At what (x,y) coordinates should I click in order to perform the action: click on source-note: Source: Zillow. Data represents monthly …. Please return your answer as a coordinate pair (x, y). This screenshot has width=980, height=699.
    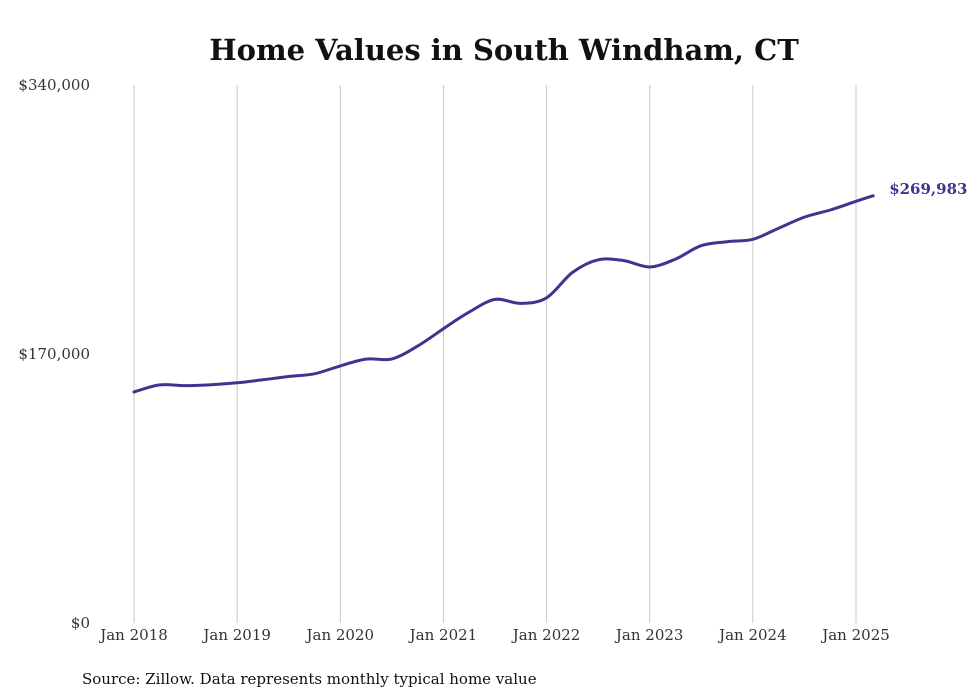
    Looking at the image, I should click on (309, 679).